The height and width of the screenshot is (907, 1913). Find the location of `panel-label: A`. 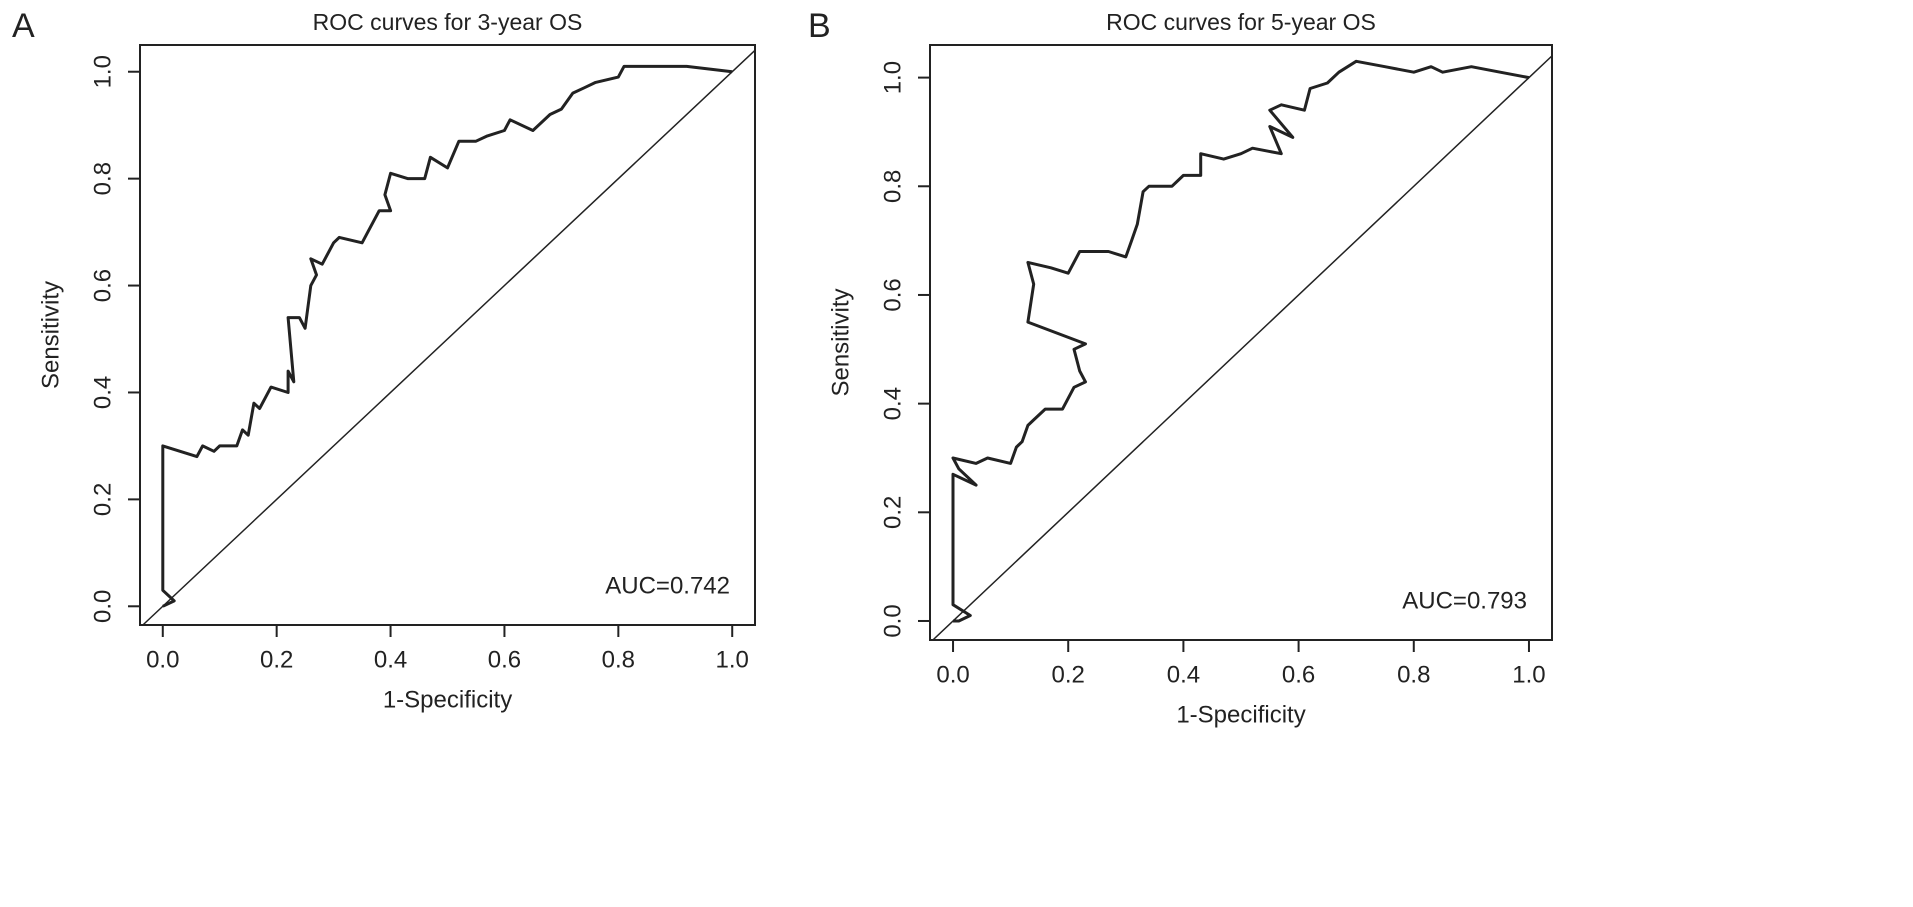

panel-label: A is located at coordinates (23, 26).